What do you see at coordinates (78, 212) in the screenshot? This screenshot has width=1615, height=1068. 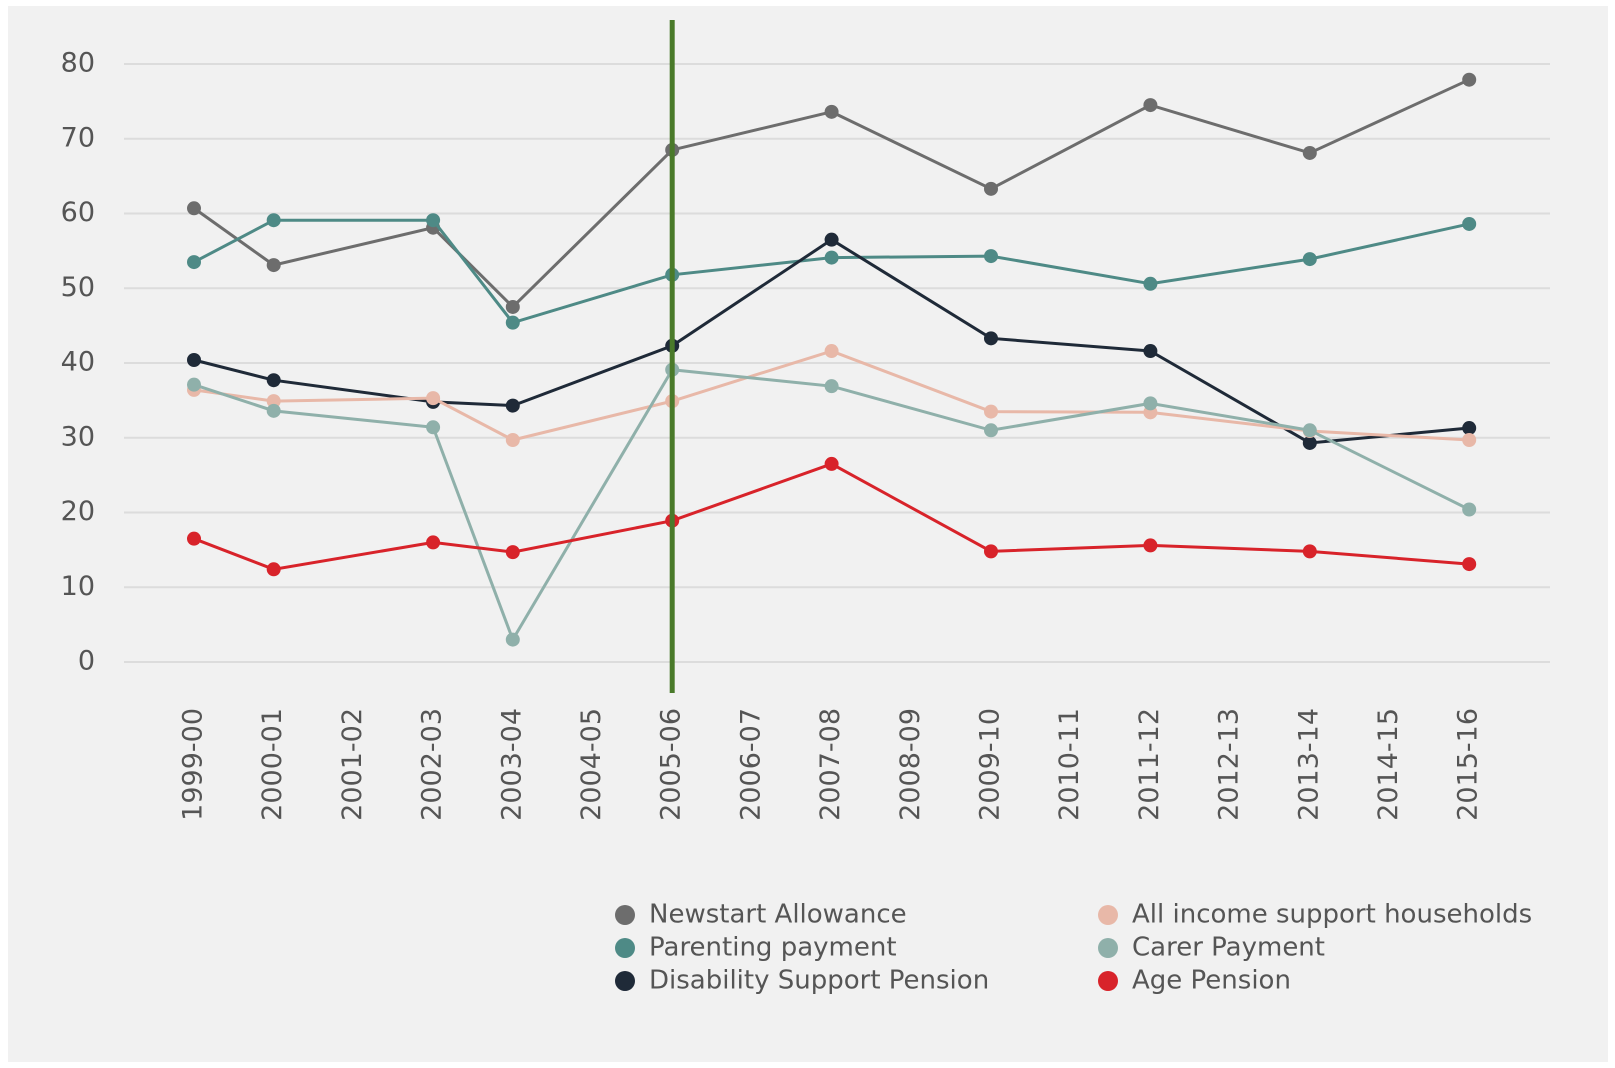 I see `y-tick-label: 60` at bounding box center [78, 212].